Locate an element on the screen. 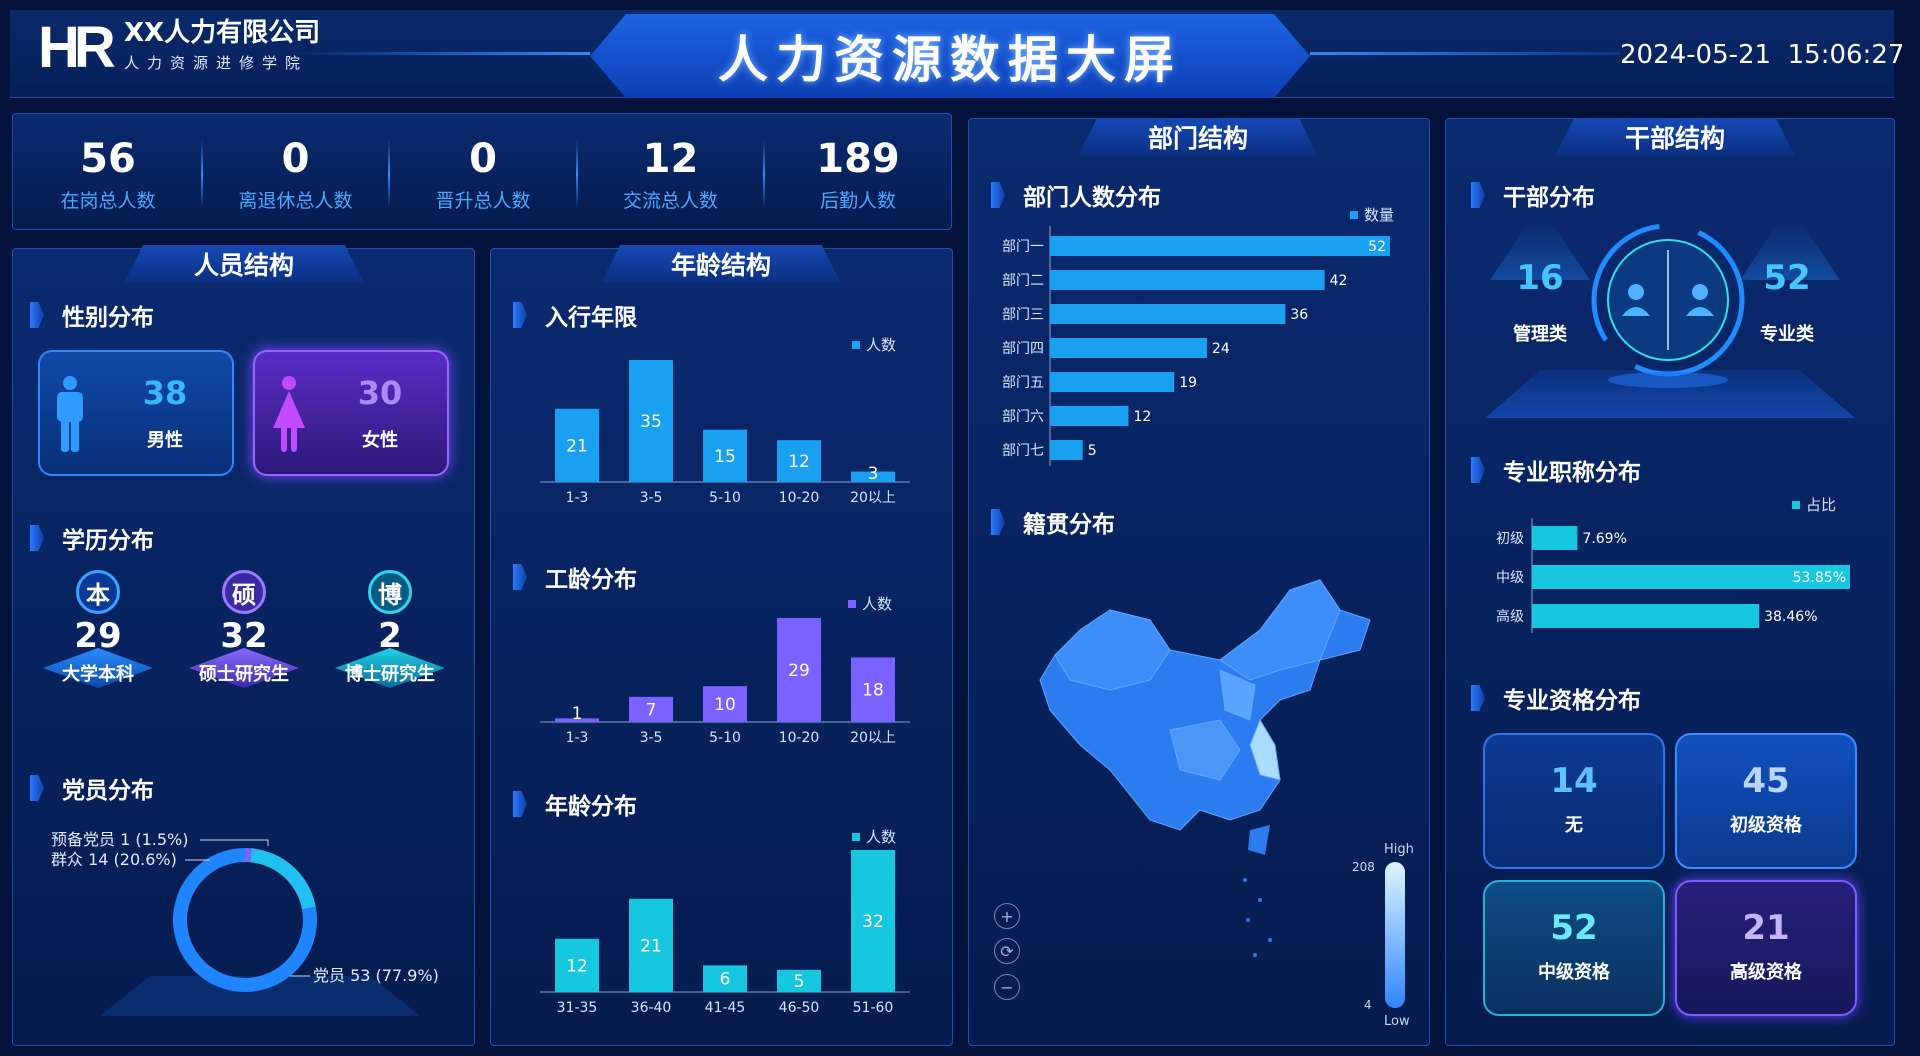 The width and height of the screenshot is (1920, 1056). seniority-bar-chart: 21 1-3 35 3-5 15 5-10 12 10-20 3 20以上 is located at coordinates (725, 433).